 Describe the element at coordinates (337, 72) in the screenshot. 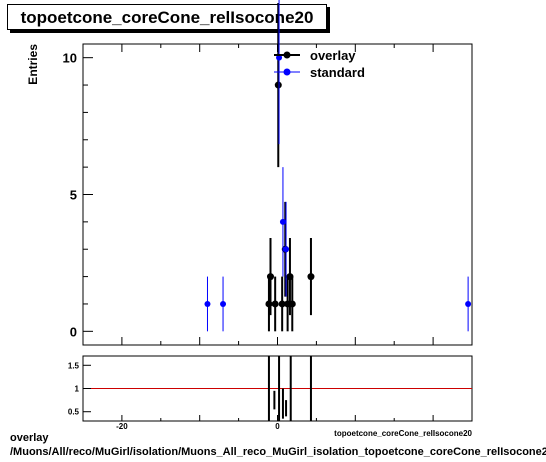

I see `legend-label: standard` at that location.